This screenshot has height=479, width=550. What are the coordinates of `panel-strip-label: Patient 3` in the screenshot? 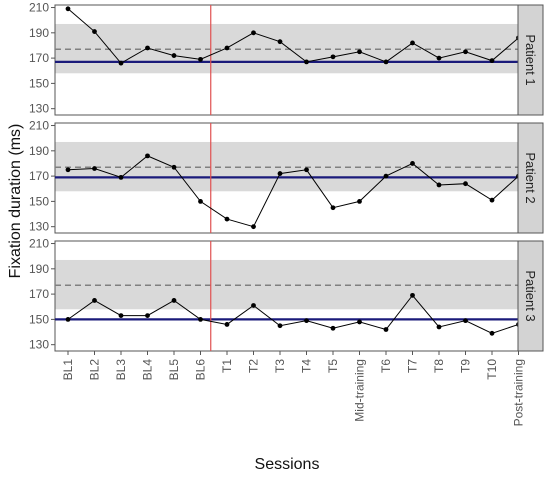 It's located at (530, 295).